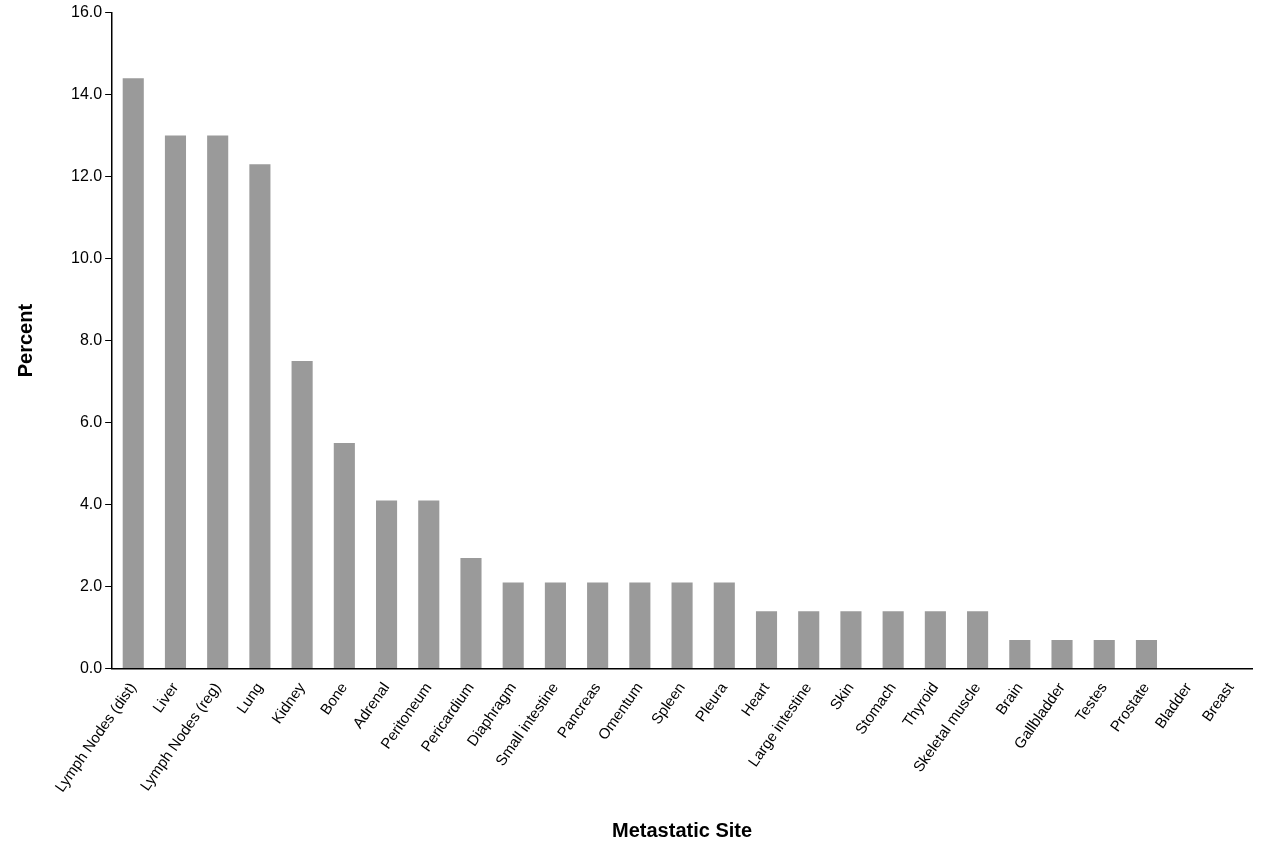 This screenshot has height=857, width=1282. I want to click on y-tick-label: 2.0, so click(91, 586).